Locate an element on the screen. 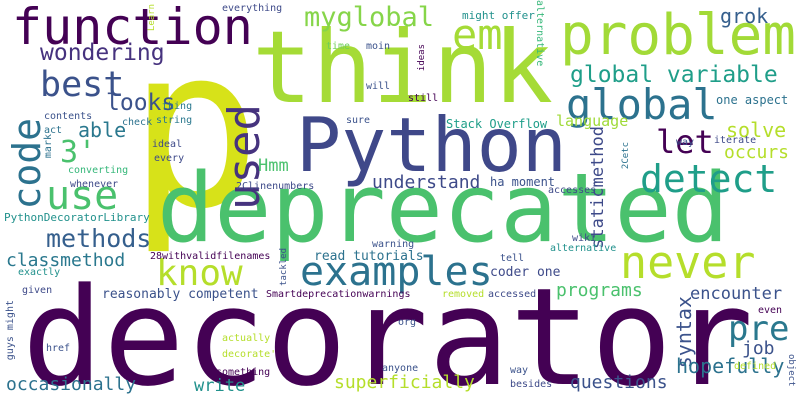 This screenshot has width=800, height=400. word-detect: detect is located at coordinates (709, 179).